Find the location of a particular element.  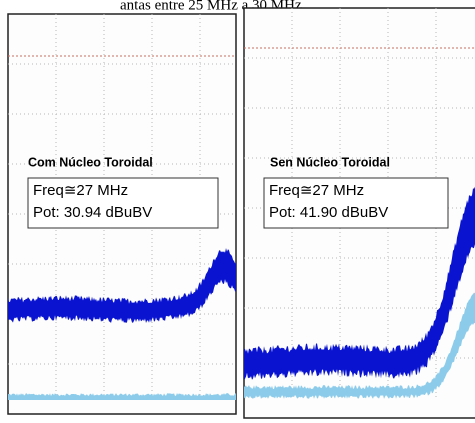

pot-label: Pot: 30.94 dBuBV is located at coordinates (92, 212).